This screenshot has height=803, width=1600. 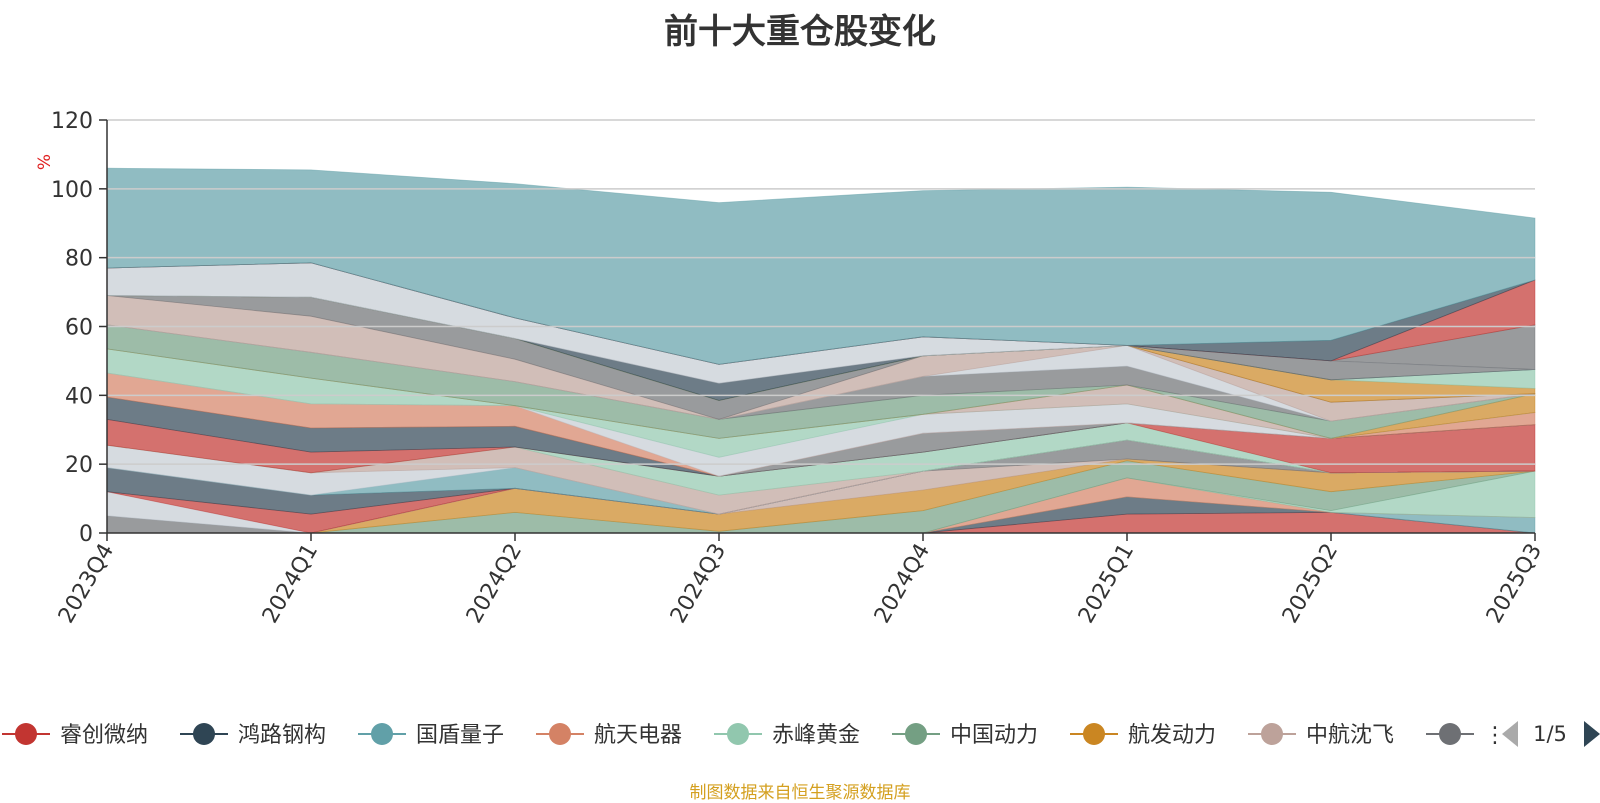 I want to click on legend-item: 航发动力, so click(x=1143, y=735).